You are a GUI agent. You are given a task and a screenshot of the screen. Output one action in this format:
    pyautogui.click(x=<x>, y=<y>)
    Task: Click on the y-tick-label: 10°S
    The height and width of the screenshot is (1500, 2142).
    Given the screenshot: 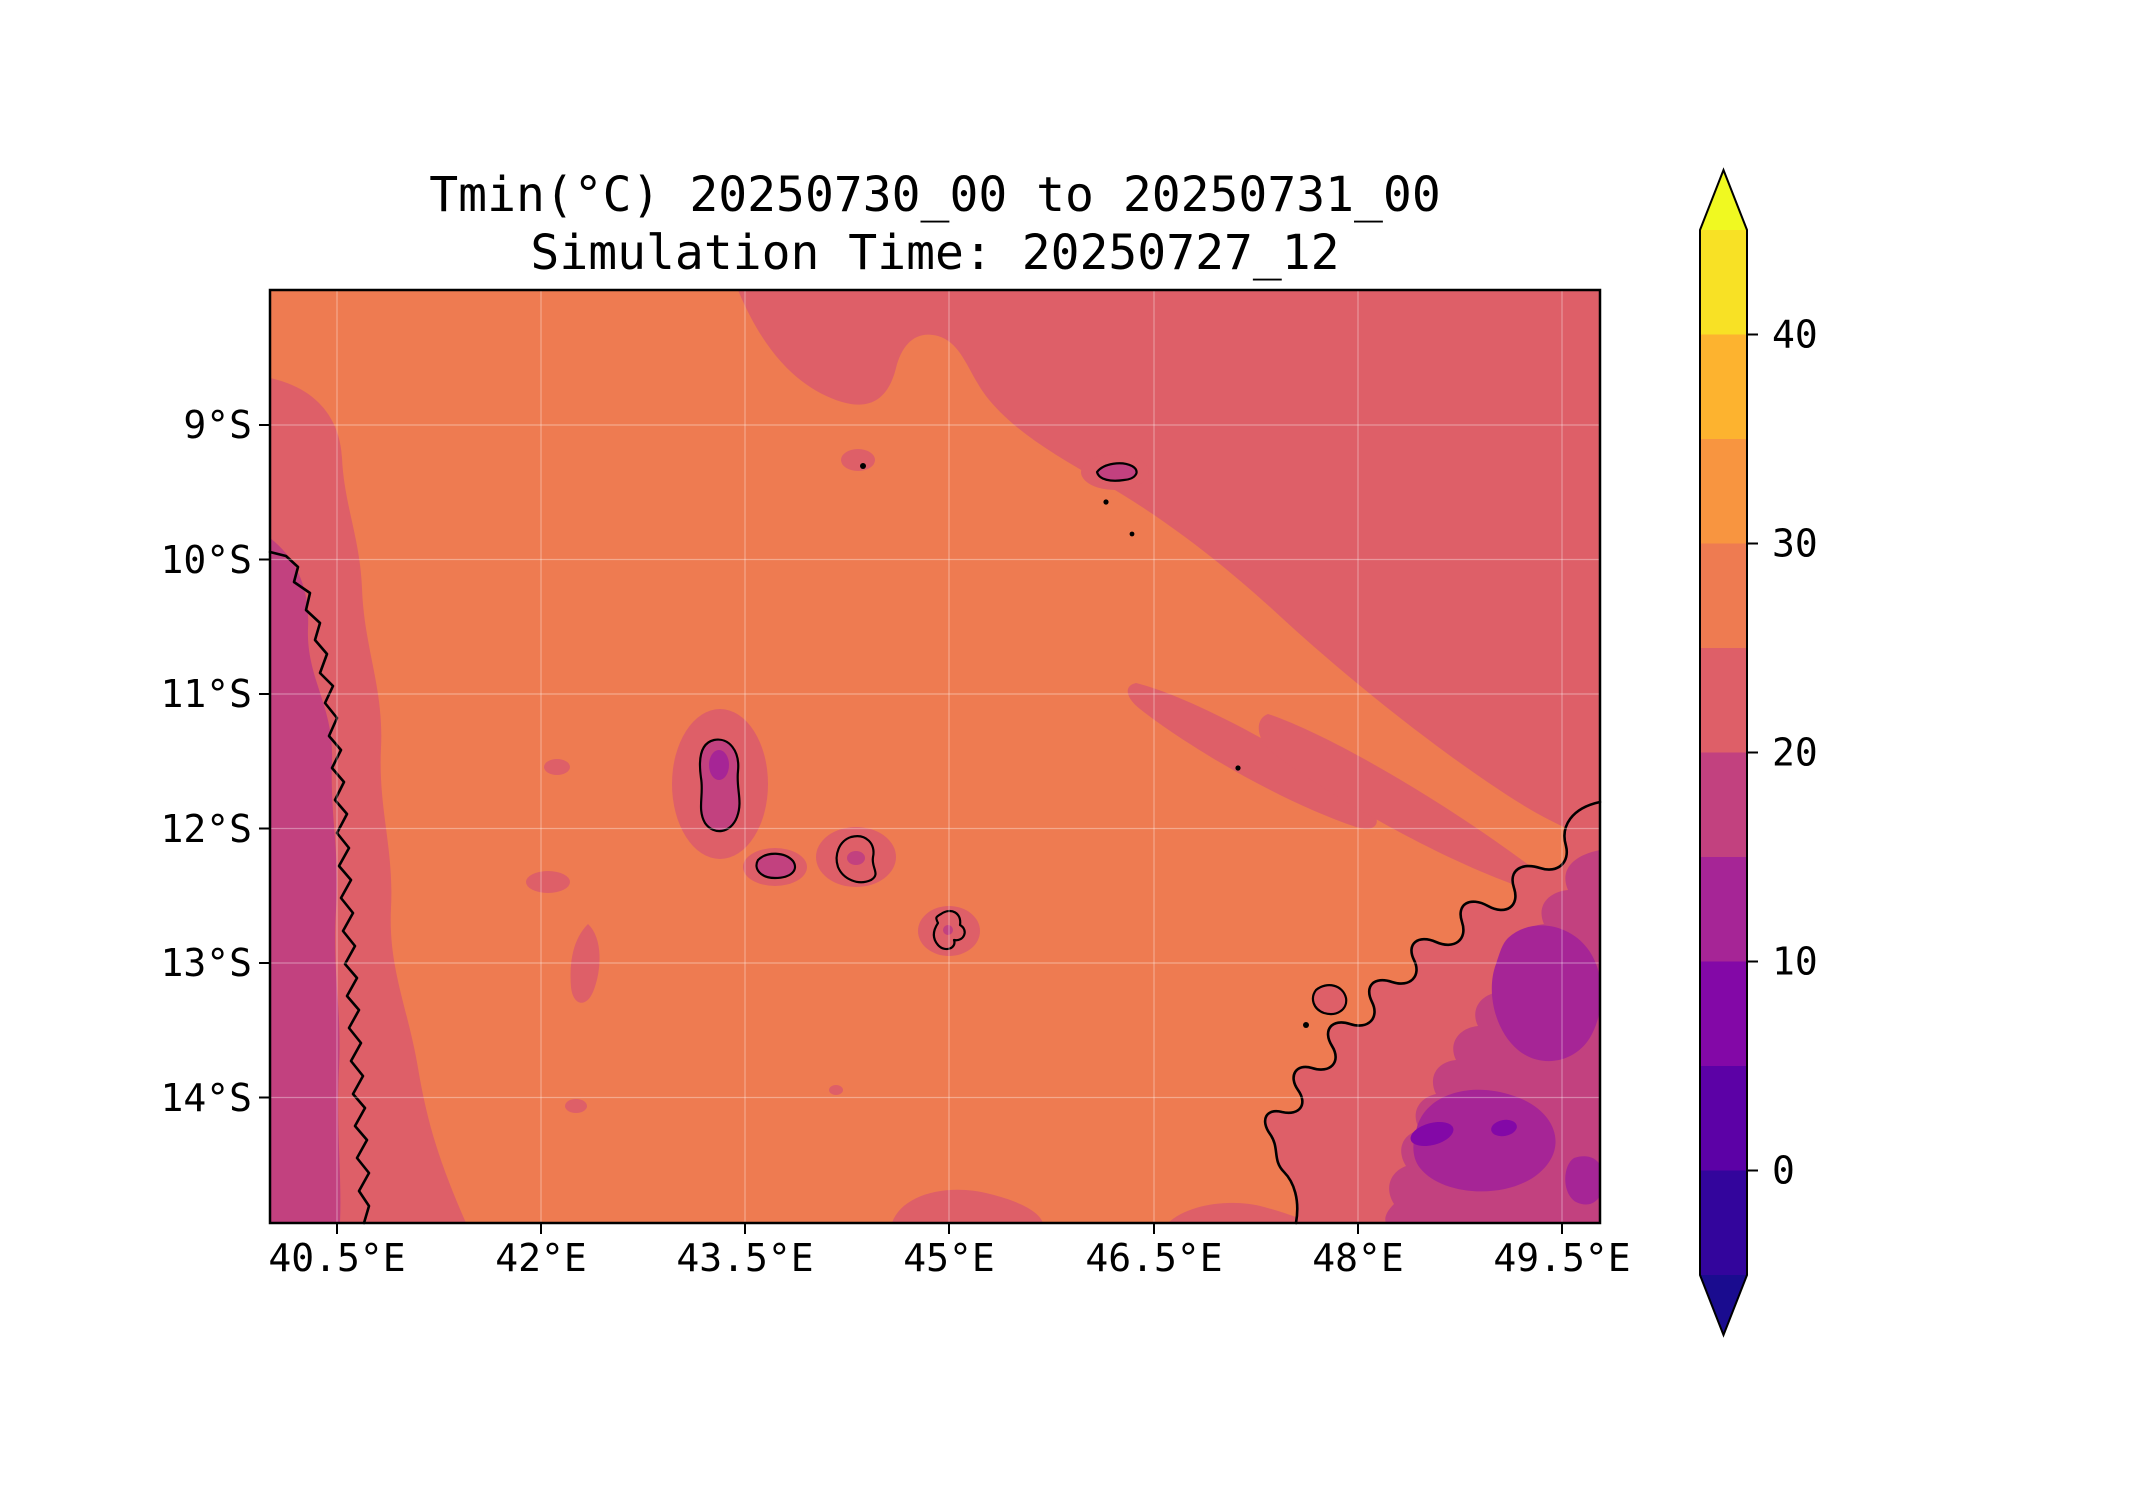 What is the action you would take?
    pyautogui.click(x=206, y=559)
    